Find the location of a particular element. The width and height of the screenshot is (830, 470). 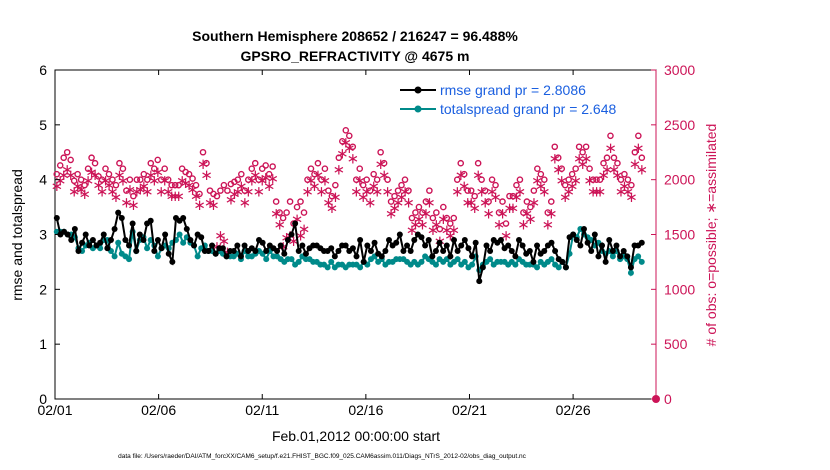

legend-rmse-label: rmse grand pr = 2.8086 is located at coordinates (513, 90).